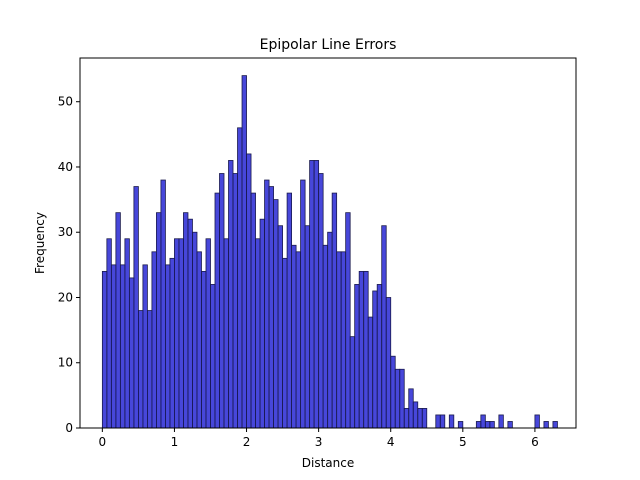  What do you see at coordinates (65, 363) in the screenshot?
I see `y-tick-label: 10` at bounding box center [65, 363].